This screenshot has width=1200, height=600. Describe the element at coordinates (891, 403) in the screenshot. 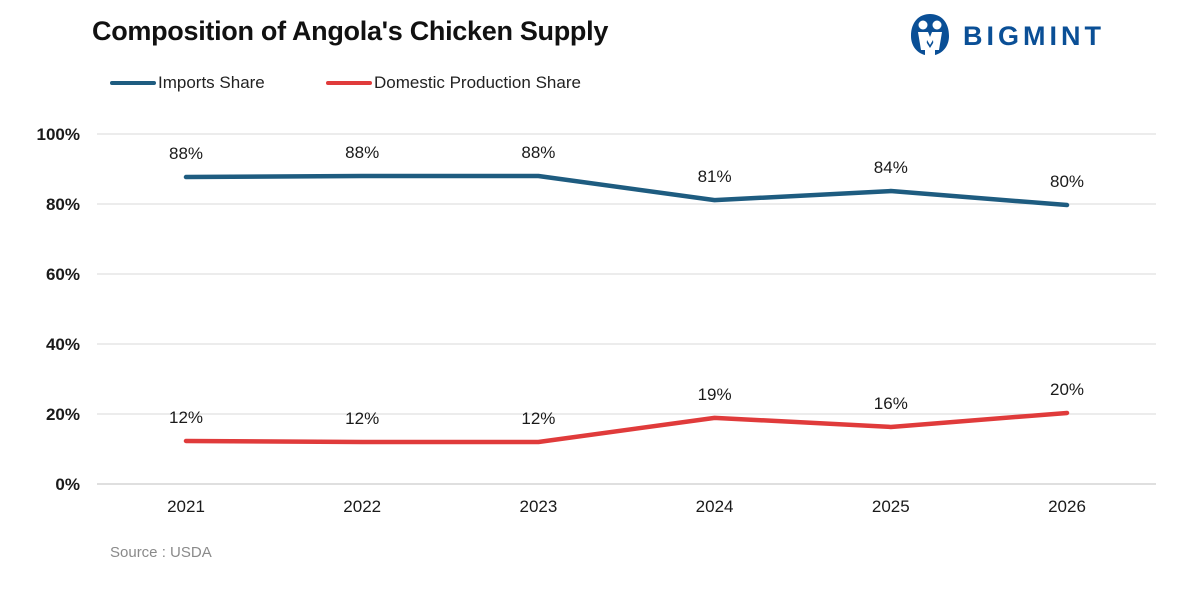

I see `data-label-domestic: 16%` at that location.